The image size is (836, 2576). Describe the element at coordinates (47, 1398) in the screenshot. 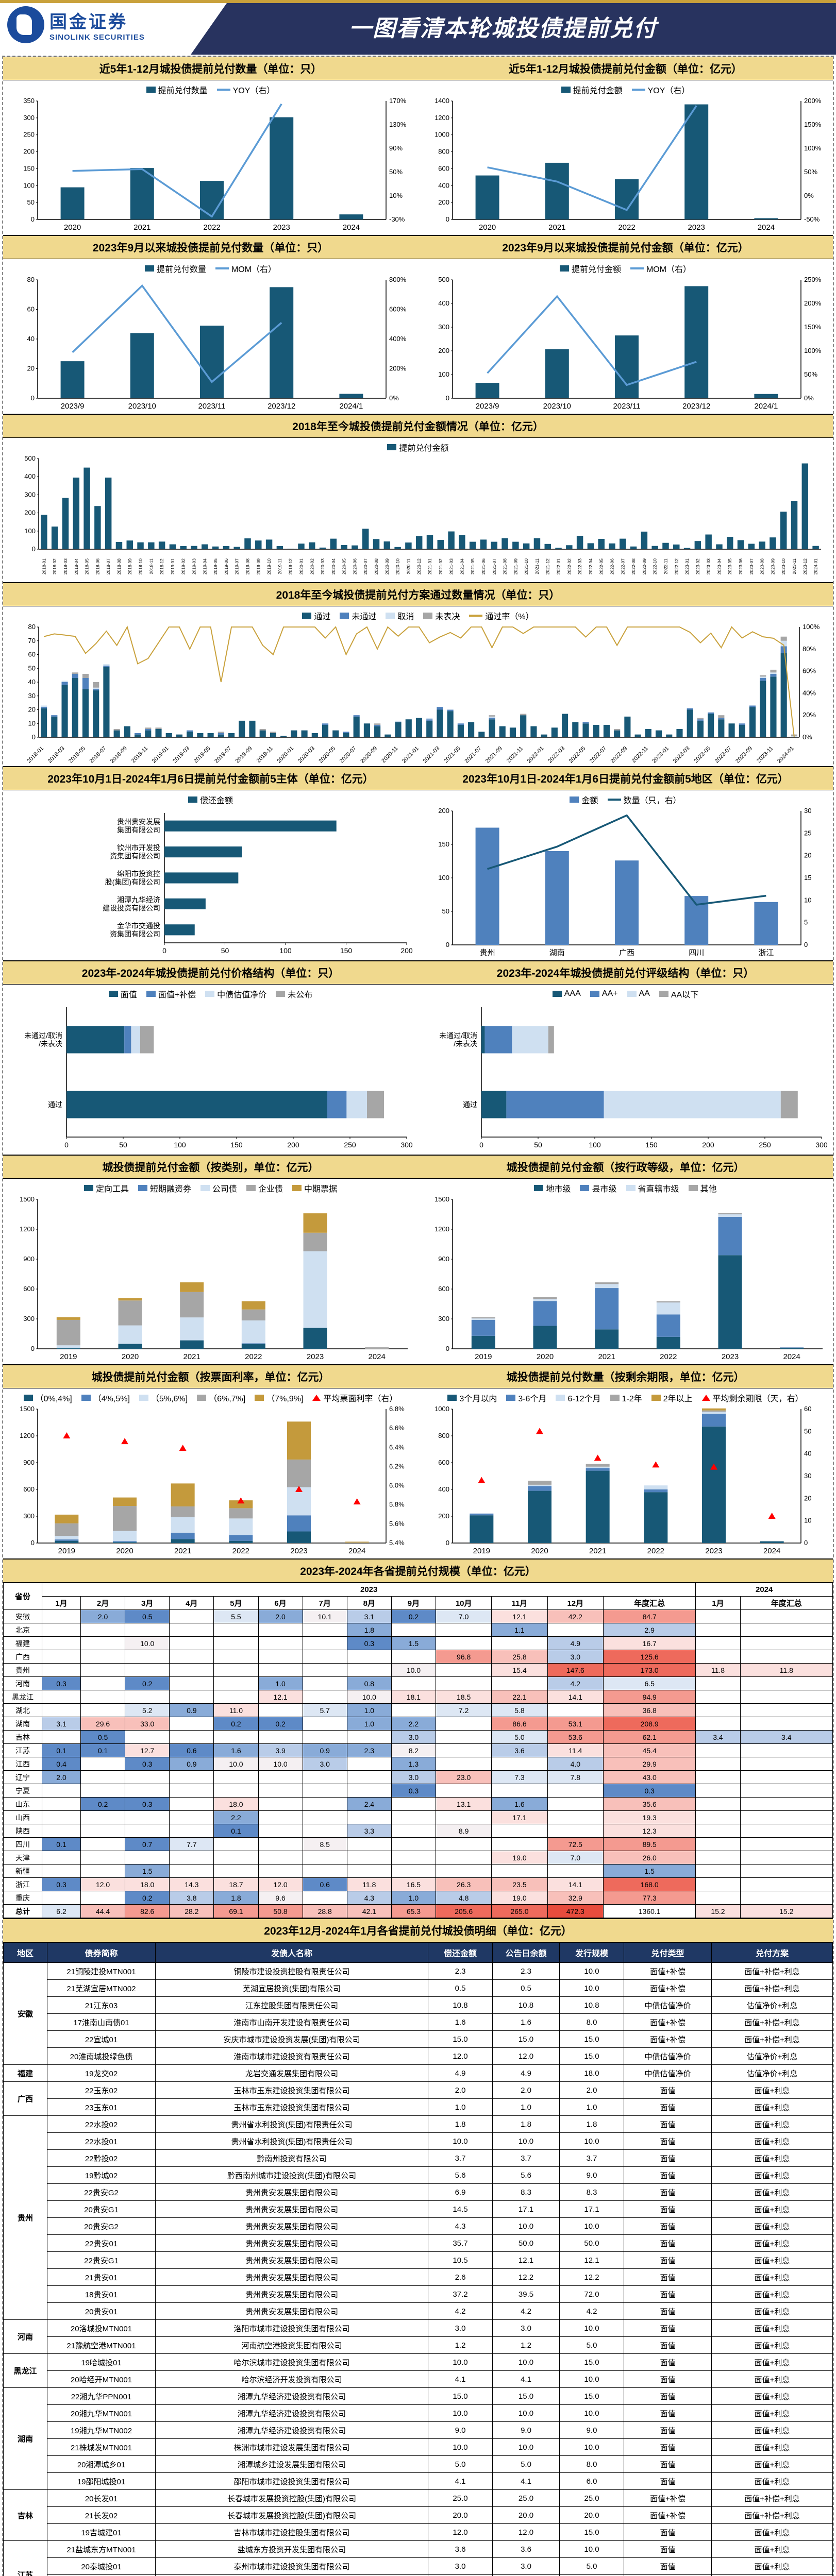

I see `legend-item: （0%,4%]` at that location.